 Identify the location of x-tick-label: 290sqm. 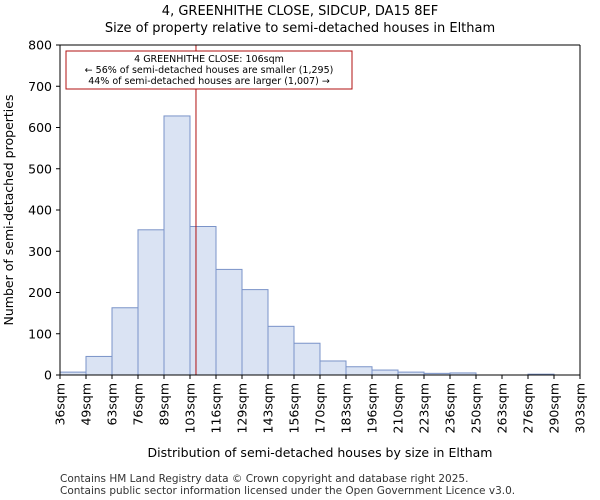
(554, 408).